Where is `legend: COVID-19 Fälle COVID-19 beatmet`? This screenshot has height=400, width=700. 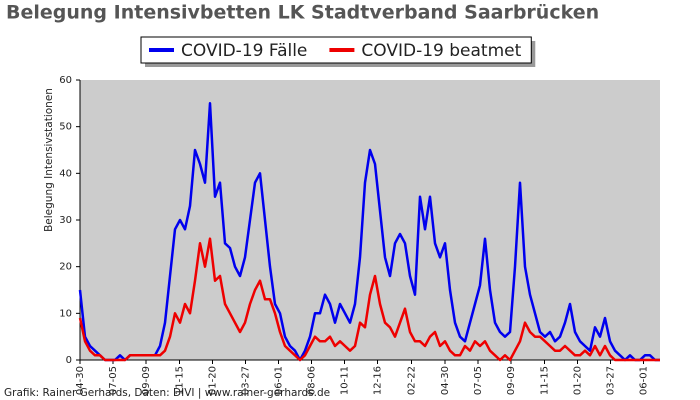 legend: COVID-19 Fälle COVID-19 beatmet is located at coordinates (338, 51).